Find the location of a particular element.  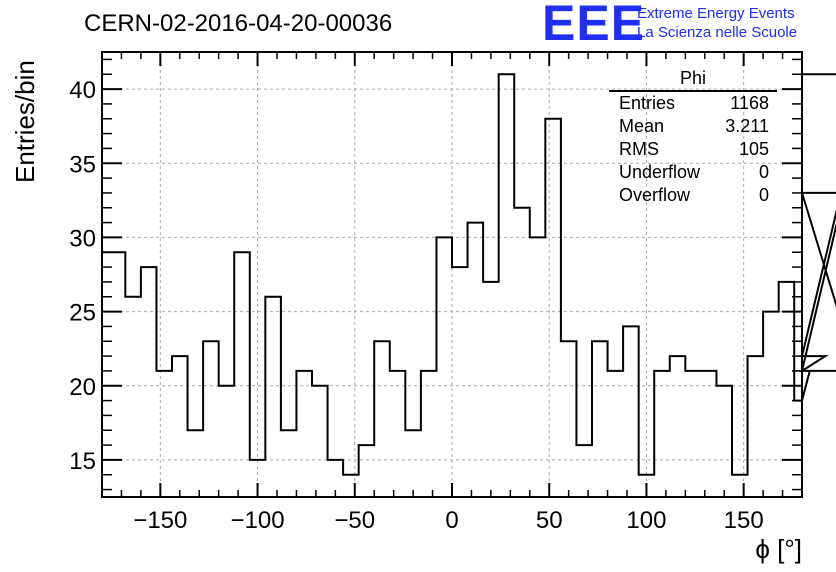

y-tick-label: 25 is located at coordinates (82, 313).